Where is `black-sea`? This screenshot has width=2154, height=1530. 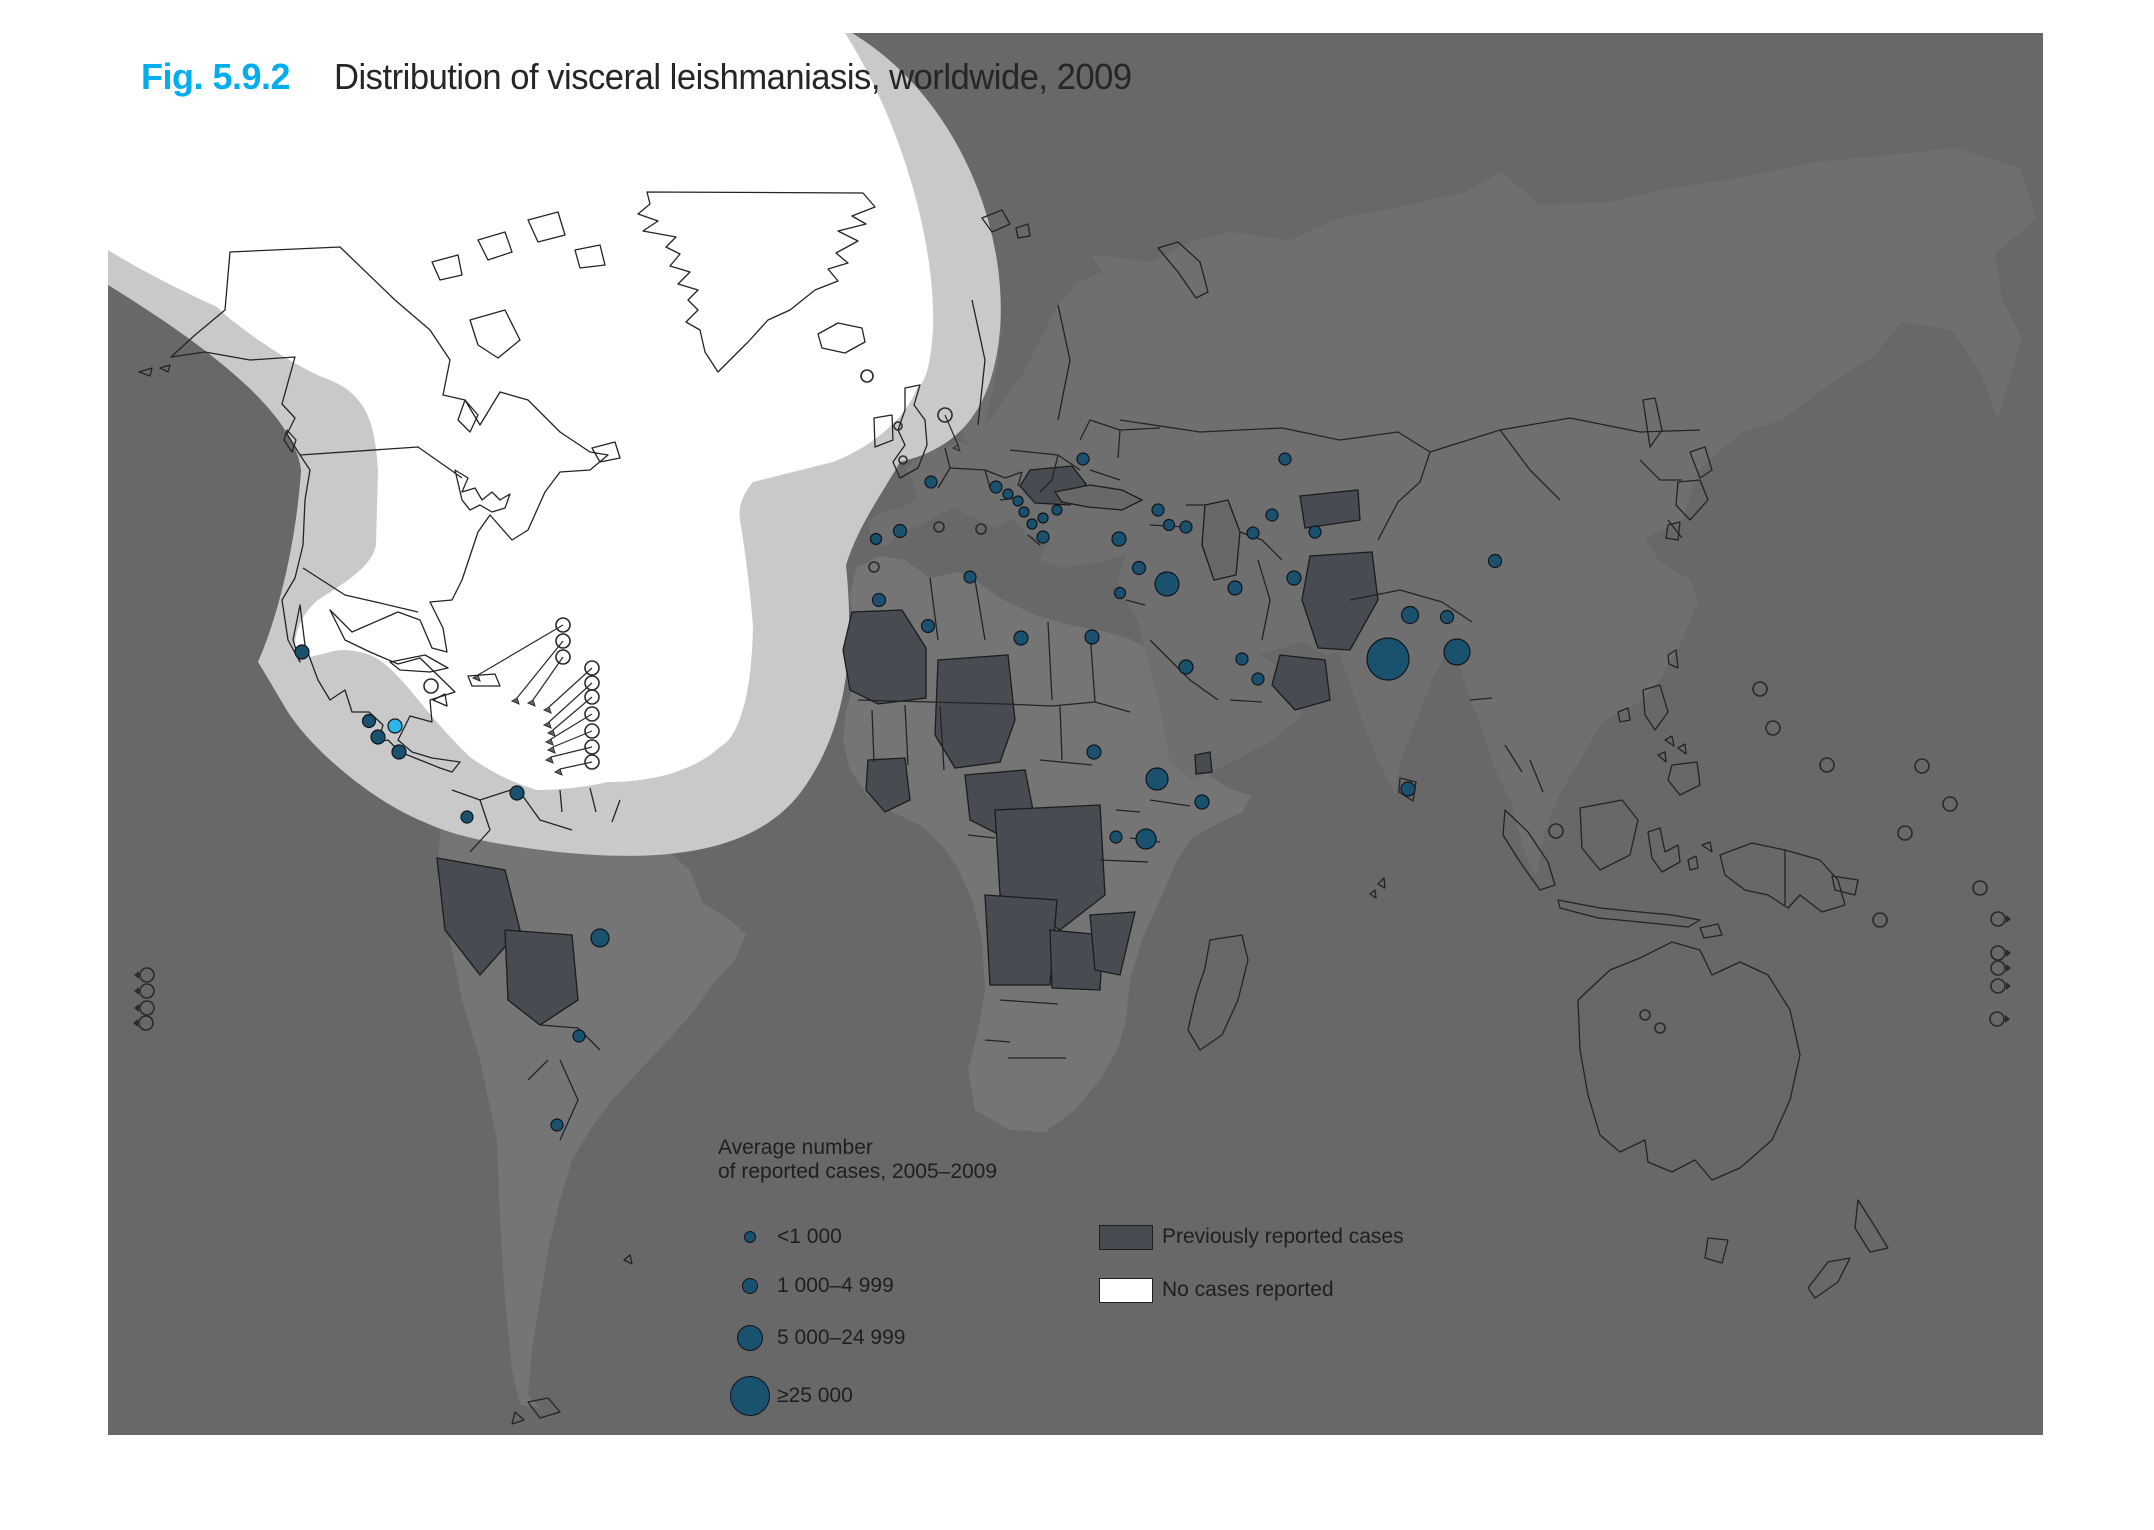 black-sea is located at coordinates (1098, 497).